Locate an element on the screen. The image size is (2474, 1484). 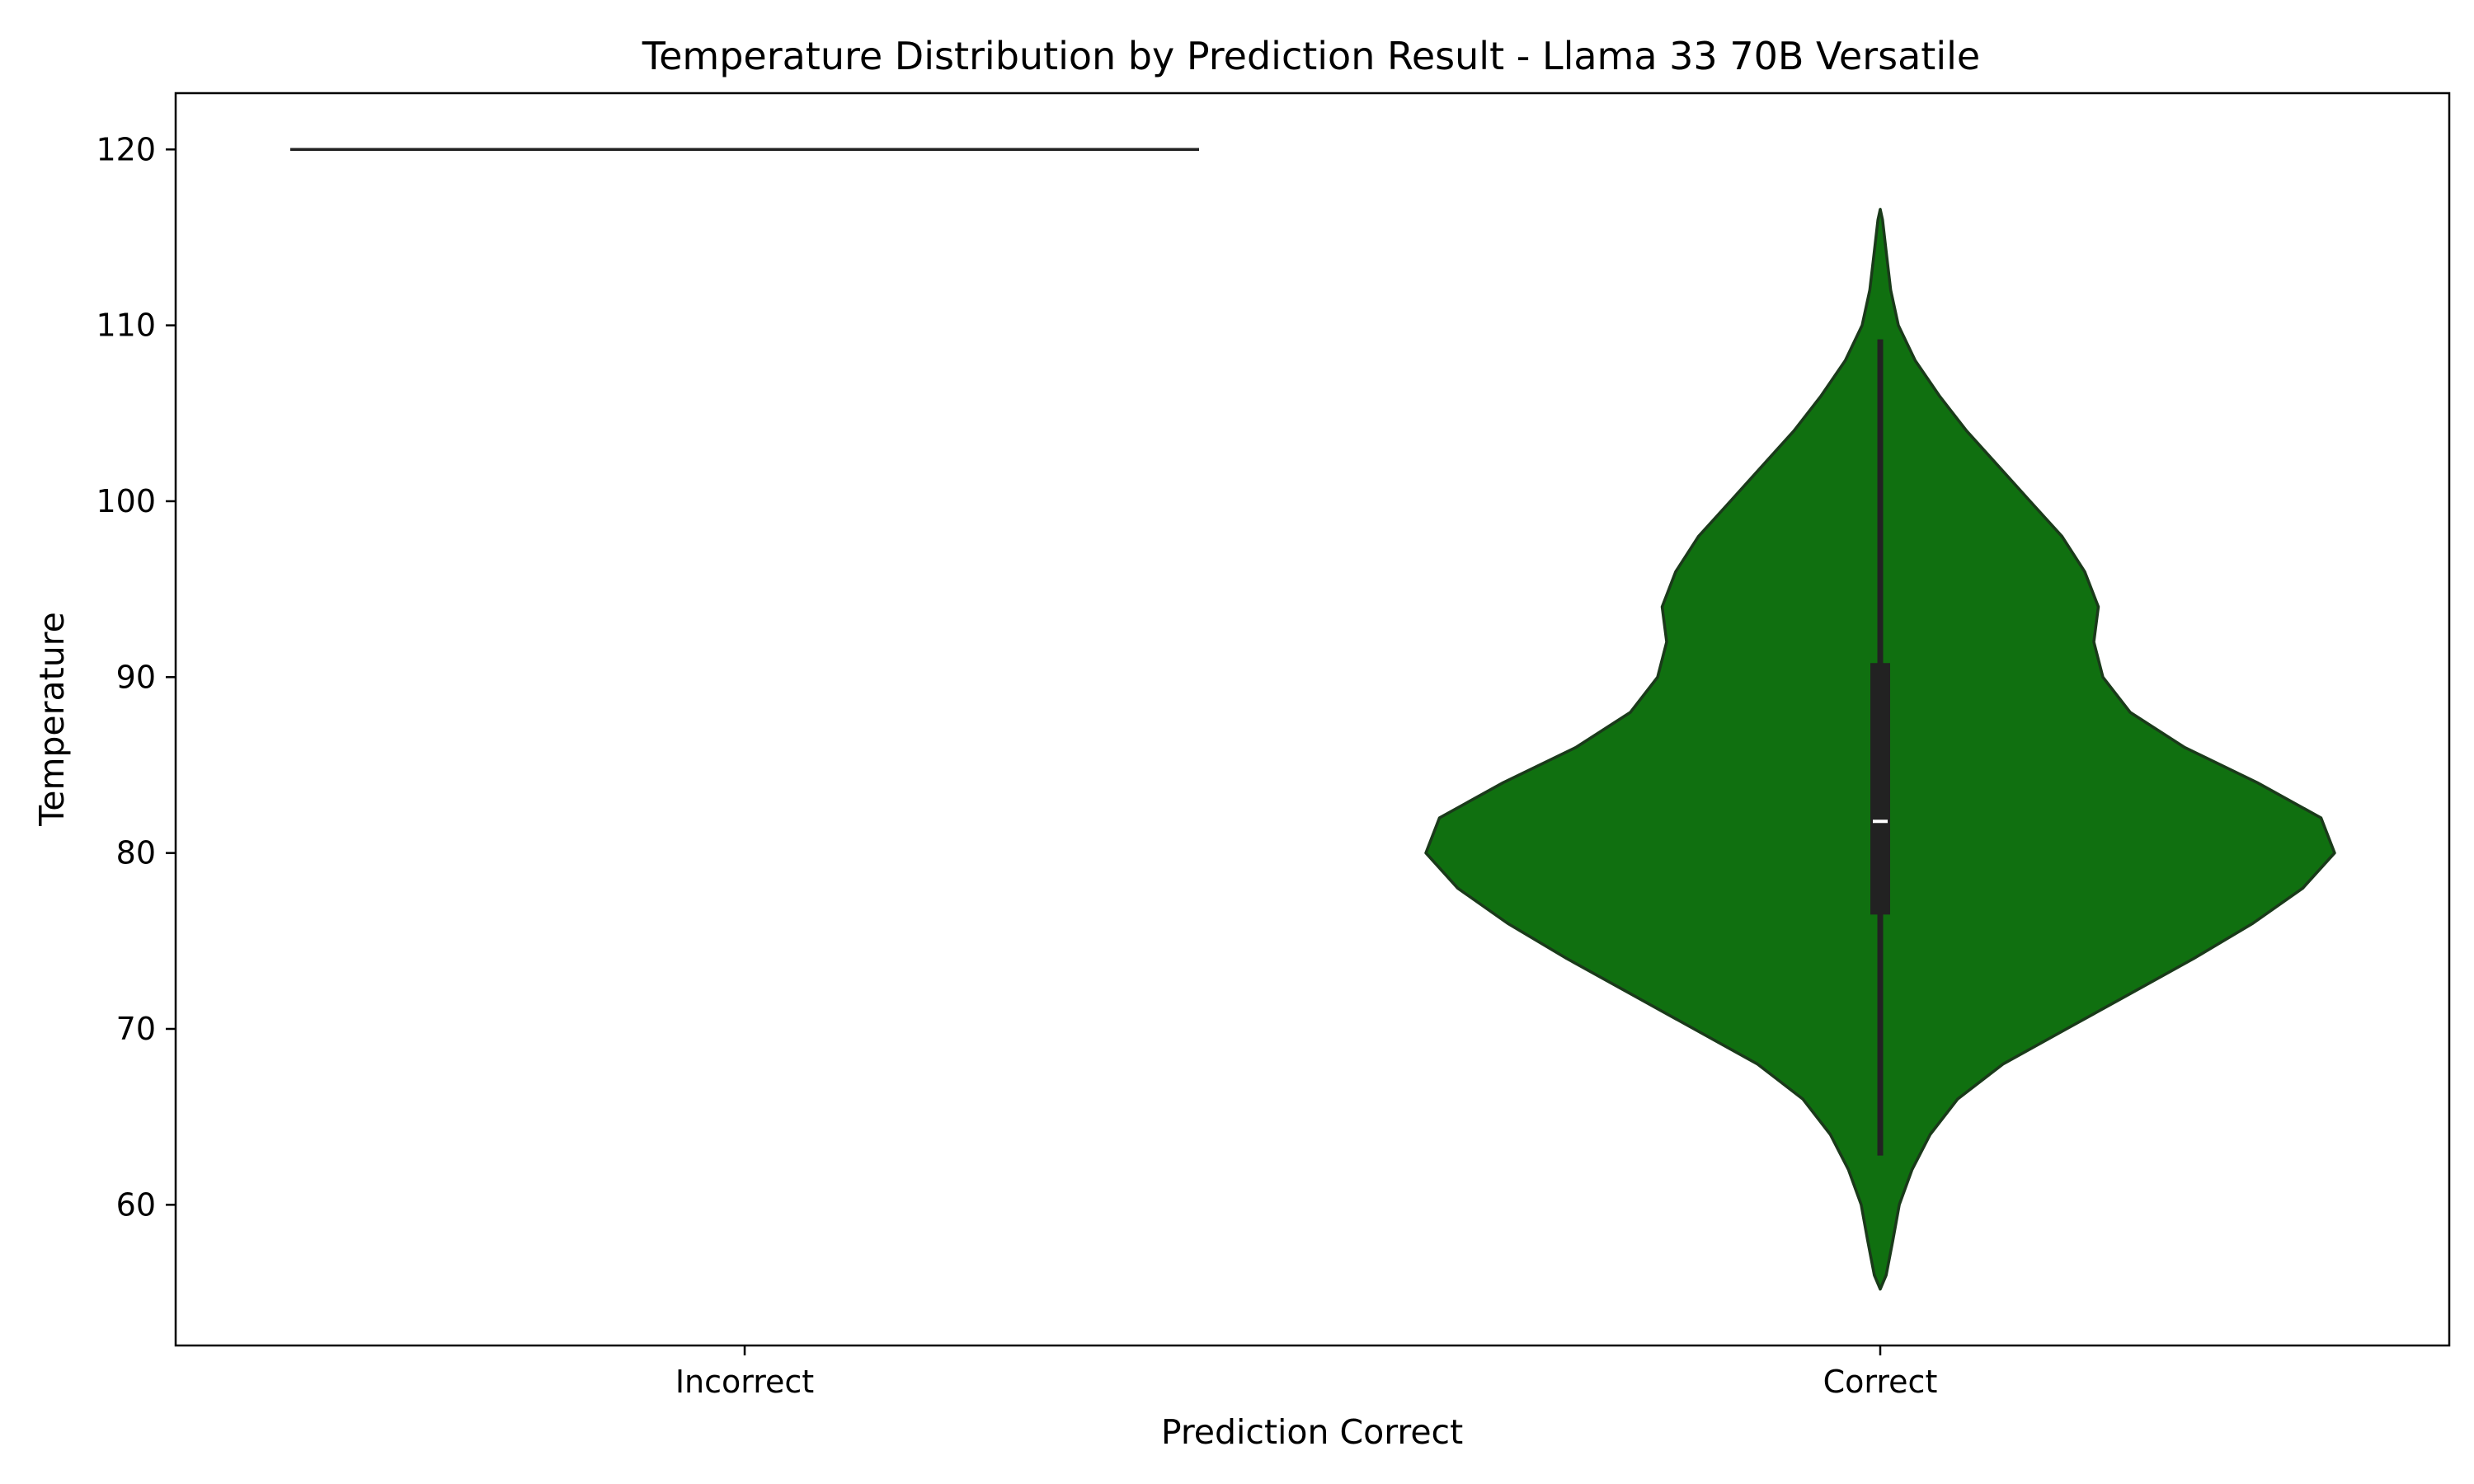
y-tick-label: 110 is located at coordinates (126, 326).